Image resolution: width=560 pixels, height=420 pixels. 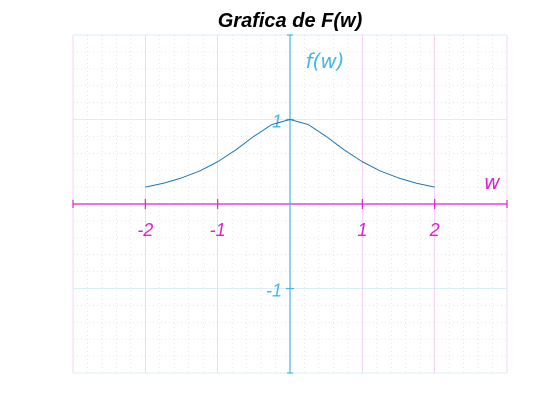 I want to click on x-tick-label: -1, so click(x=218, y=230).